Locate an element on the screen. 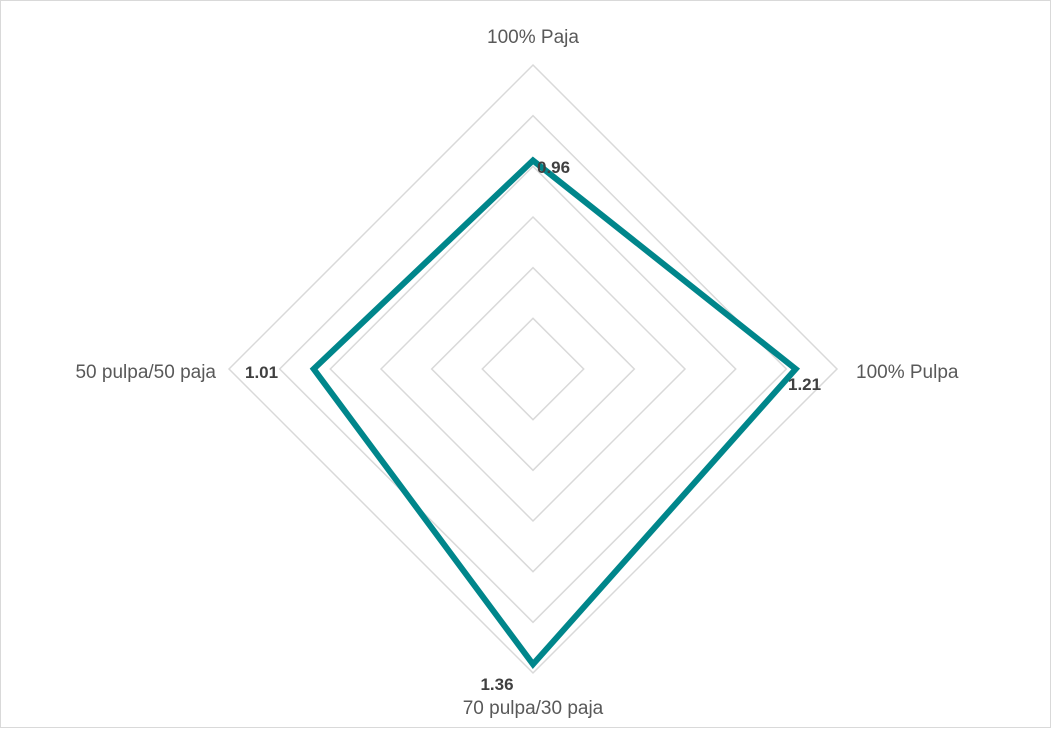 This screenshot has width=1051, height=729. data-label-50-50: 1.01 is located at coordinates (261, 372).